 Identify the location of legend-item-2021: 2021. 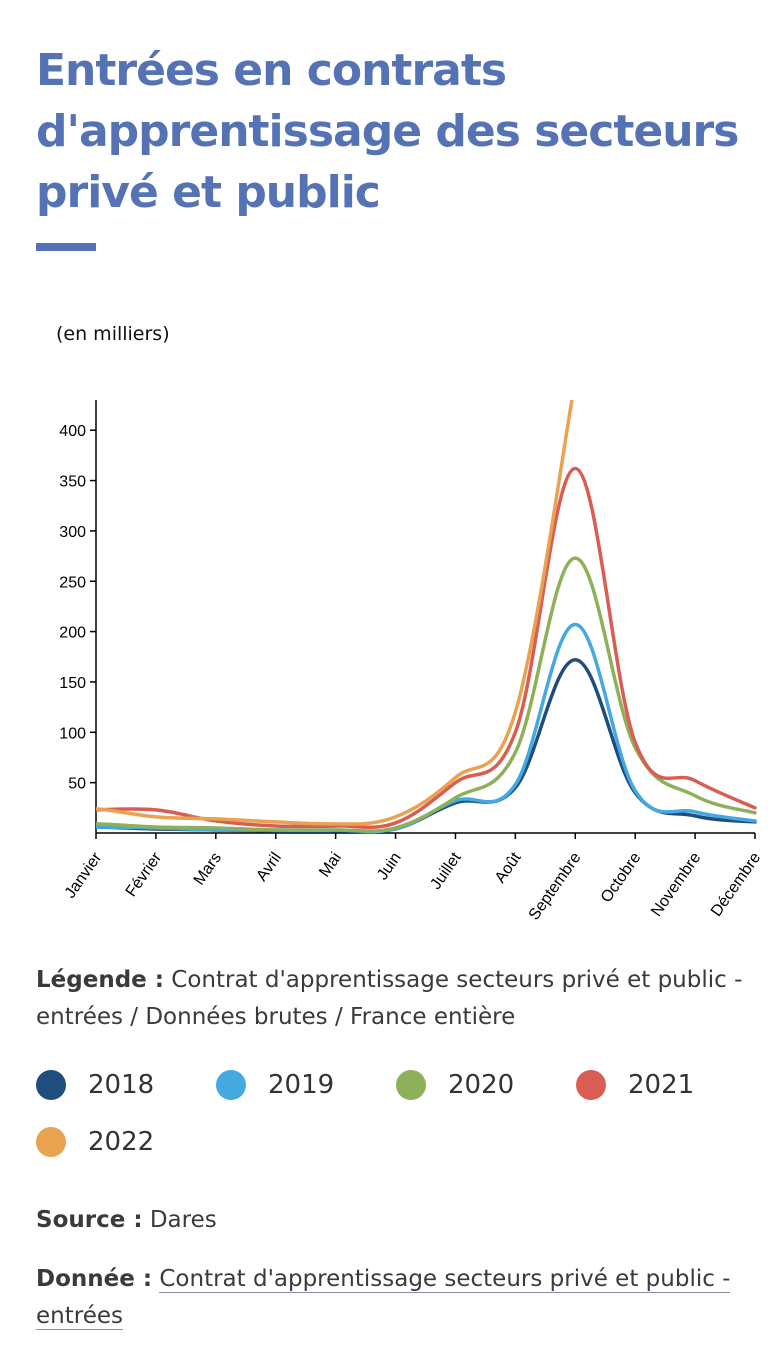
(635, 1085).